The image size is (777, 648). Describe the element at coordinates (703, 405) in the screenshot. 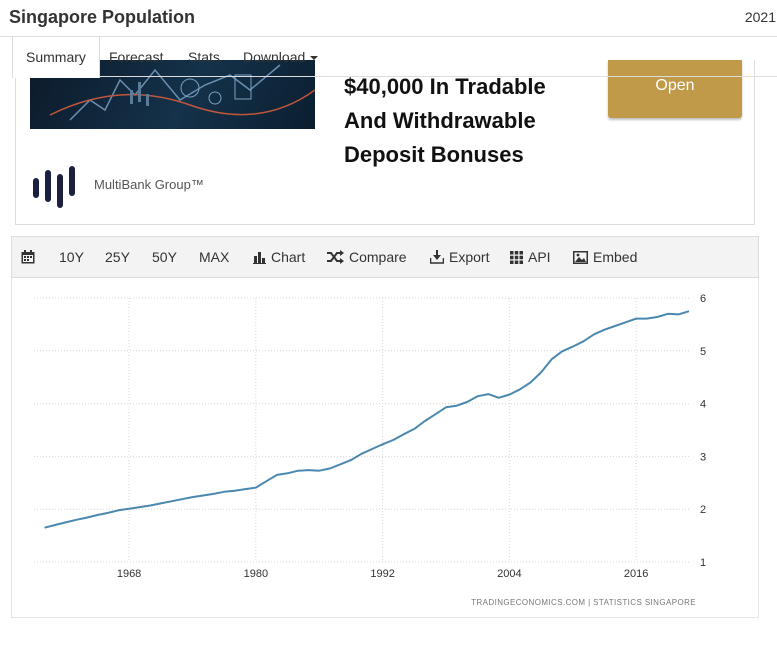

I see `y-tick-label: 4` at that location.